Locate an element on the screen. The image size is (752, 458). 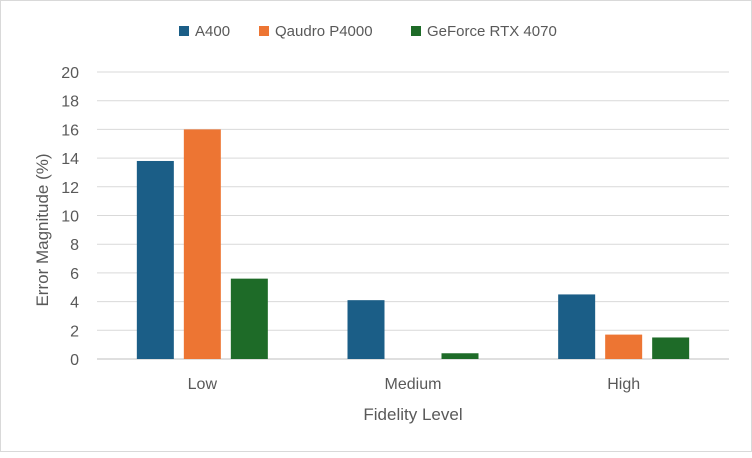
bar-qaudro-p4000-high is located at coordinates (624, 346).